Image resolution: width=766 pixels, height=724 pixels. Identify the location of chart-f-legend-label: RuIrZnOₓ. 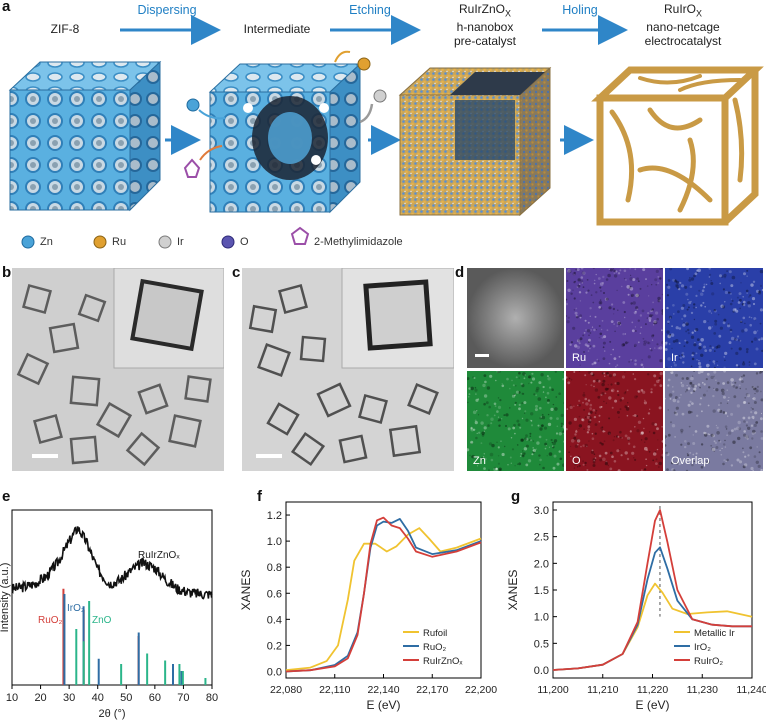
(443, 661).